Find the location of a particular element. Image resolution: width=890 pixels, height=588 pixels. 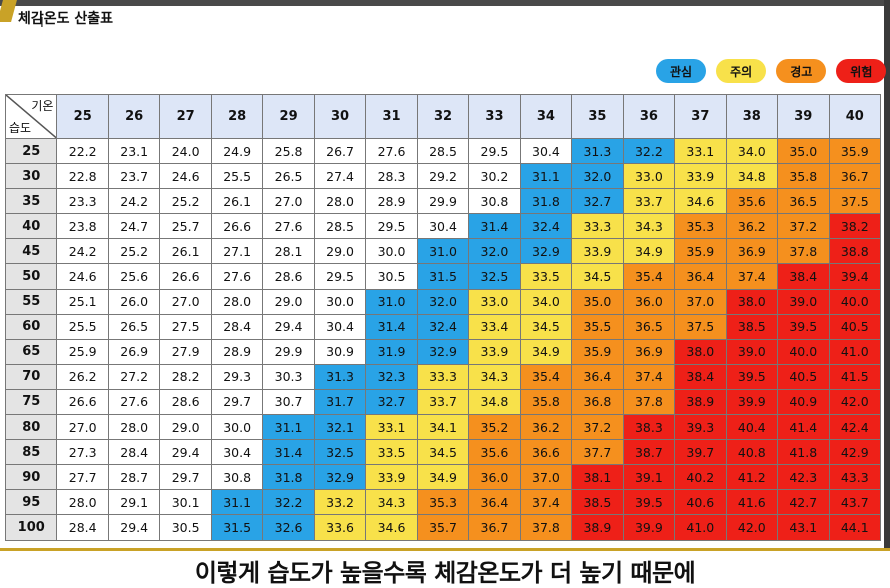

heat-index-cell: 33.9 is located at coordinates (494, 351).